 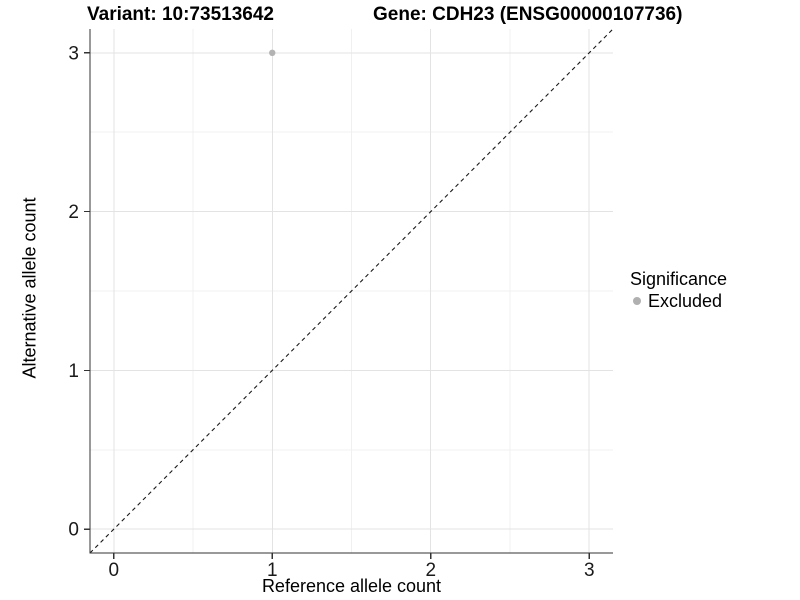 I want to click on y-tick-label: 2, so click(x=73, y=212).